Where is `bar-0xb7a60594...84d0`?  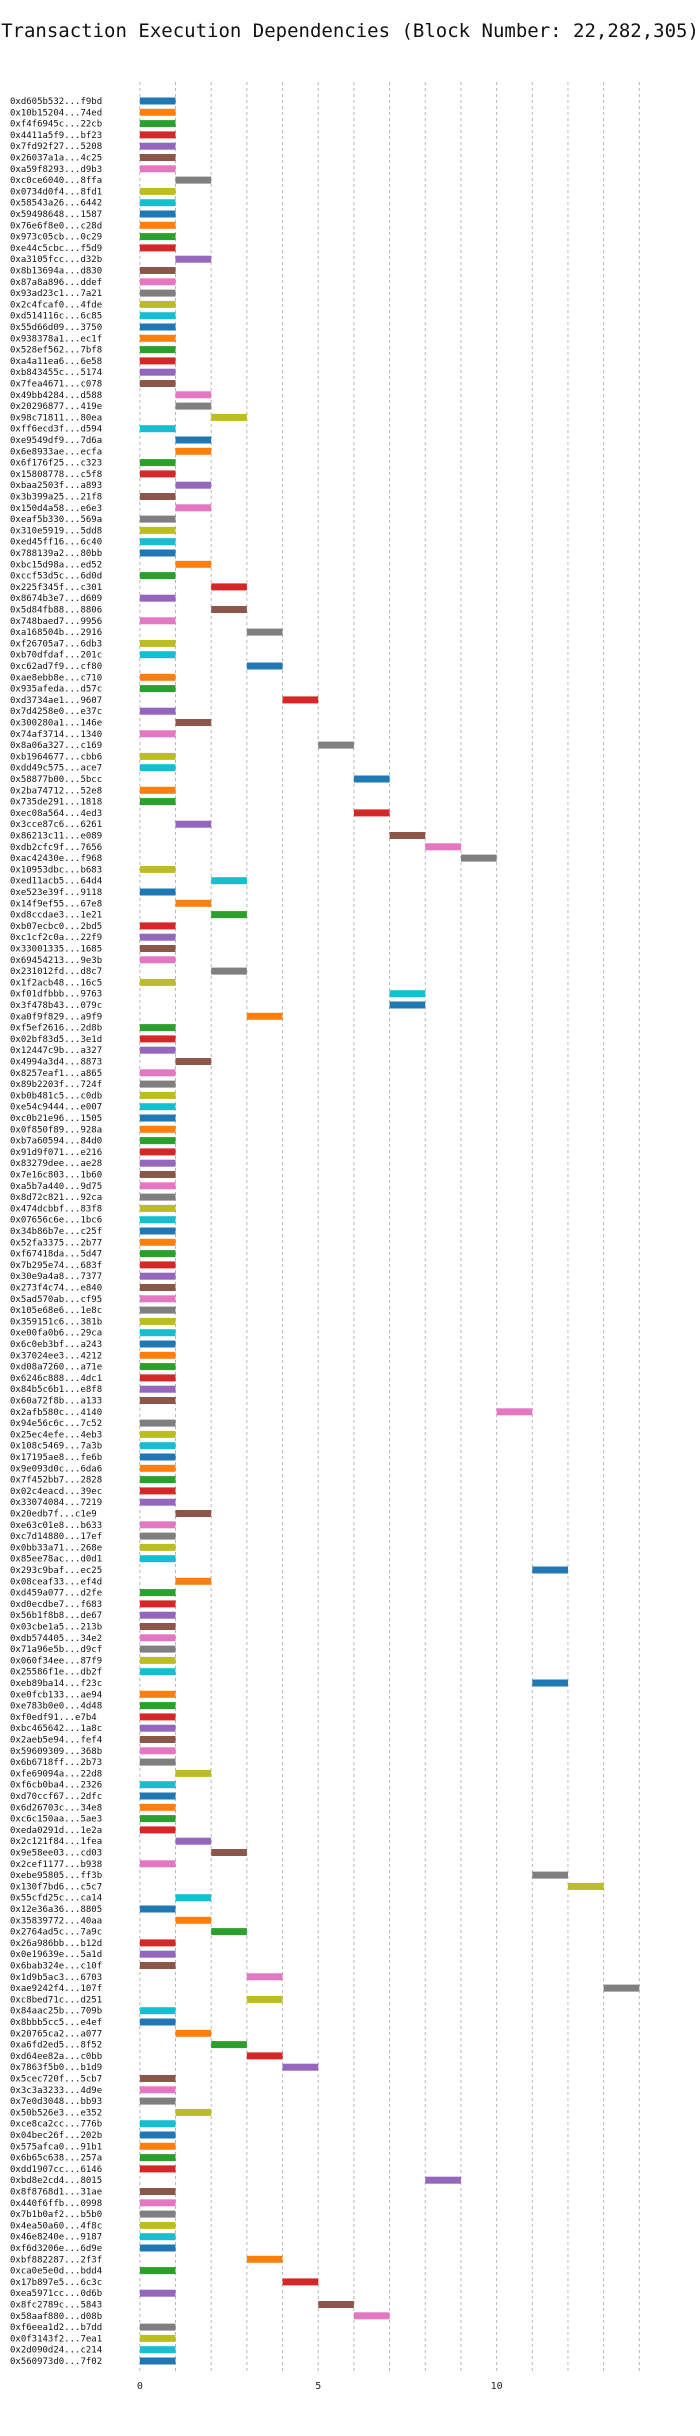
bar-0xb7a60594...84d0 is located at coordinates (157, 1141).